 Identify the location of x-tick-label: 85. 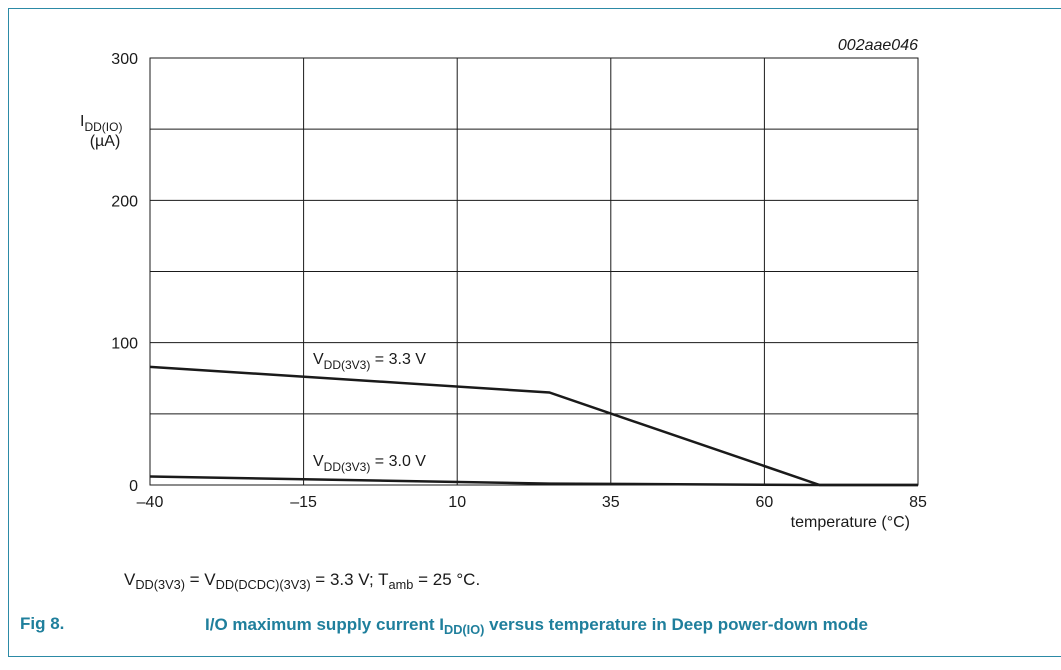
(918, 502).